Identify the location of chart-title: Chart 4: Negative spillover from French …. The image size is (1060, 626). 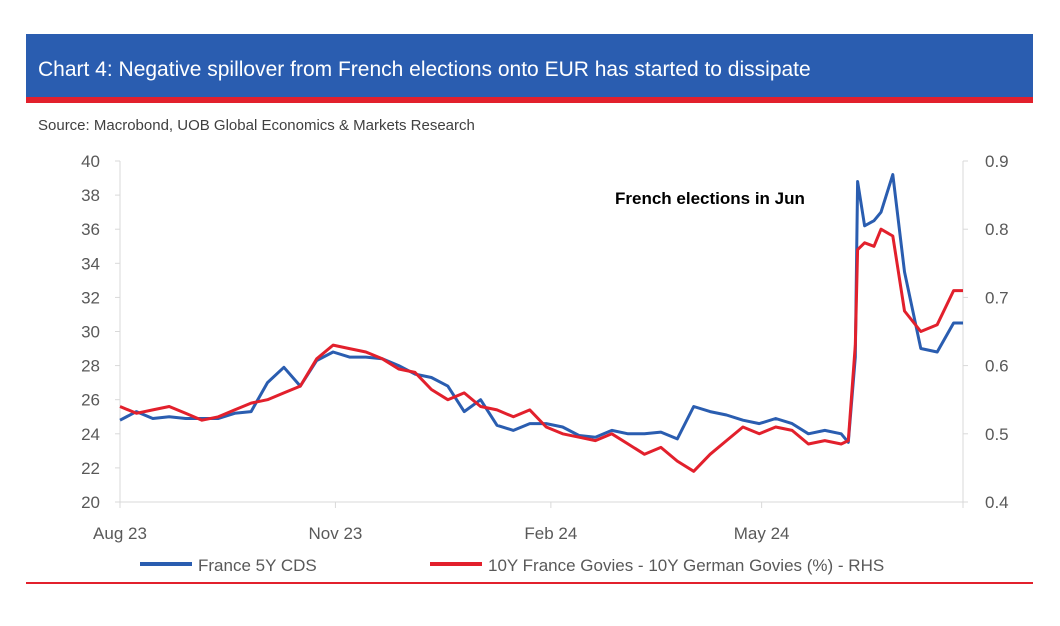
(424, 69).